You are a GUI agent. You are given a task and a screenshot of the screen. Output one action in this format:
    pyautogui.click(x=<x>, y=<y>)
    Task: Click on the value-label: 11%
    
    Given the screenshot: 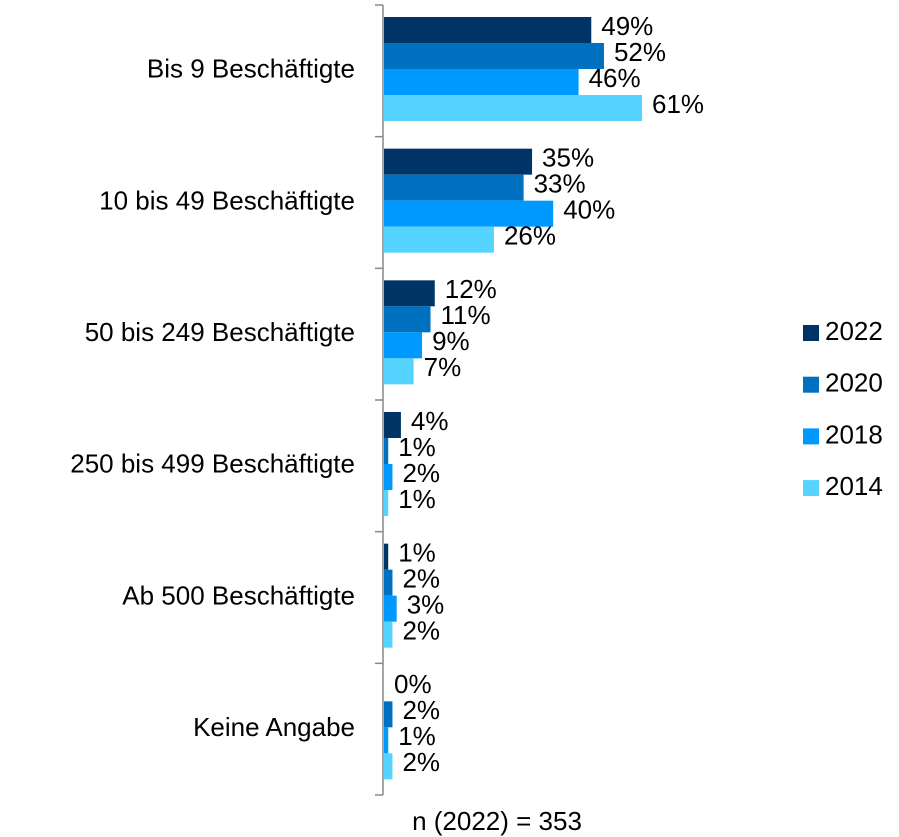 What is the action you would take?
    pyautogui.click(x=466, y=315)
    